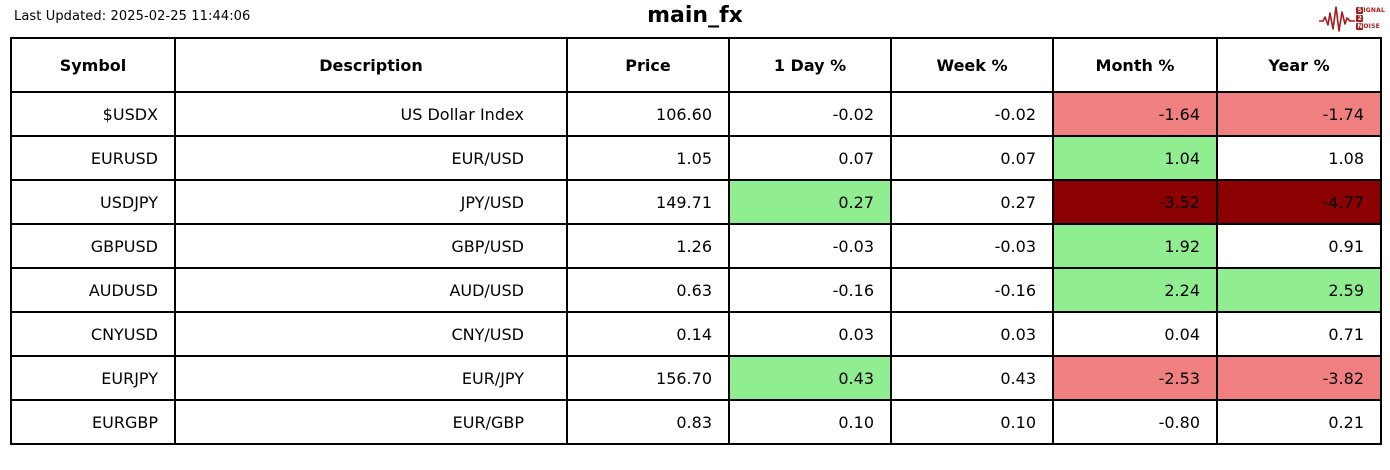 This screenshot has width=1390, height=470. I want to click on description-cell: AUD/USD, so click(371, 290).